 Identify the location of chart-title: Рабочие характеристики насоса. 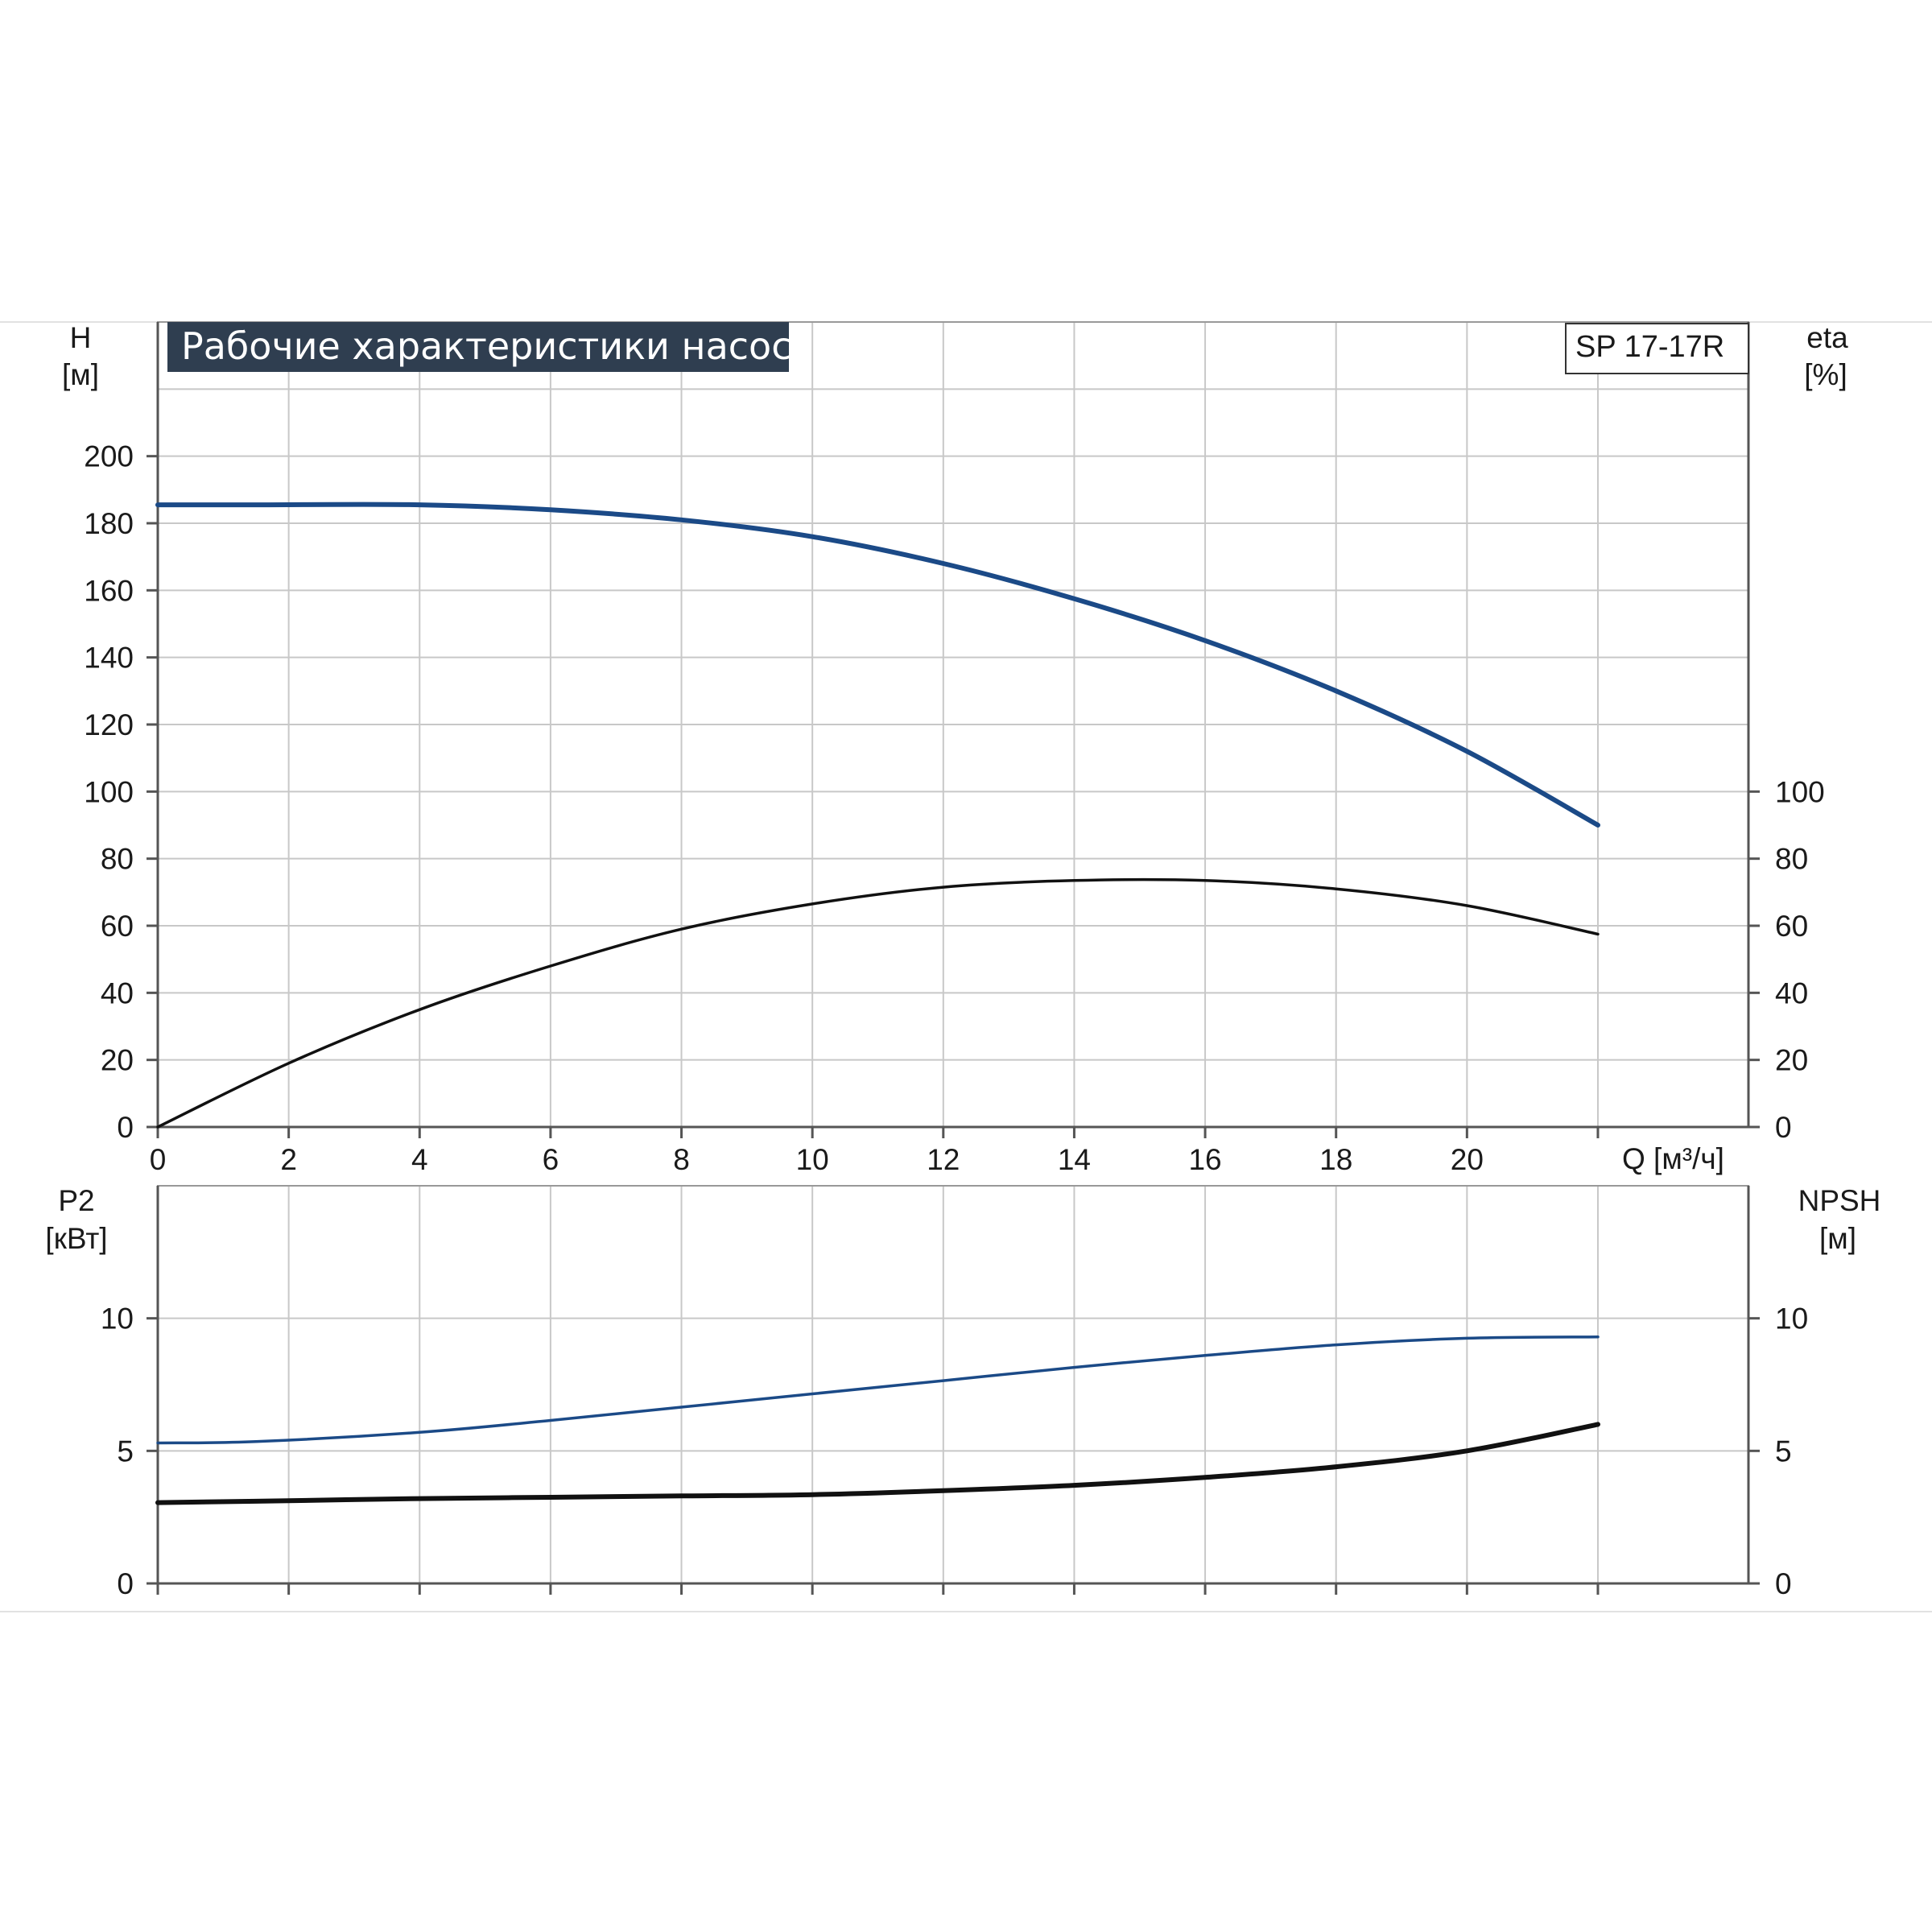
(498, 346).